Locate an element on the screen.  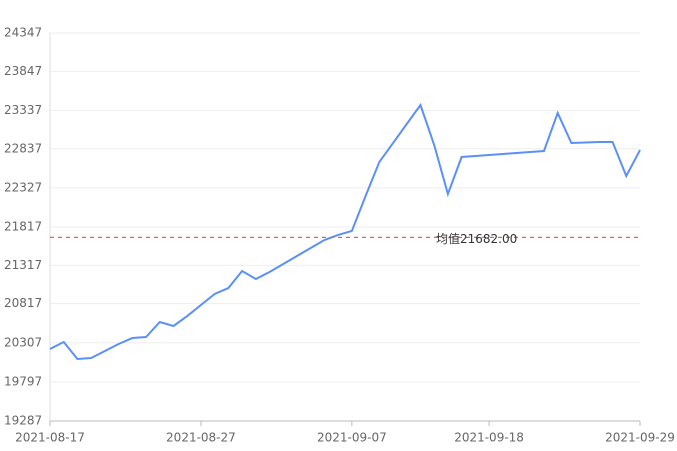
y-tick-label: 19797 is located at coordinates (23, 381).